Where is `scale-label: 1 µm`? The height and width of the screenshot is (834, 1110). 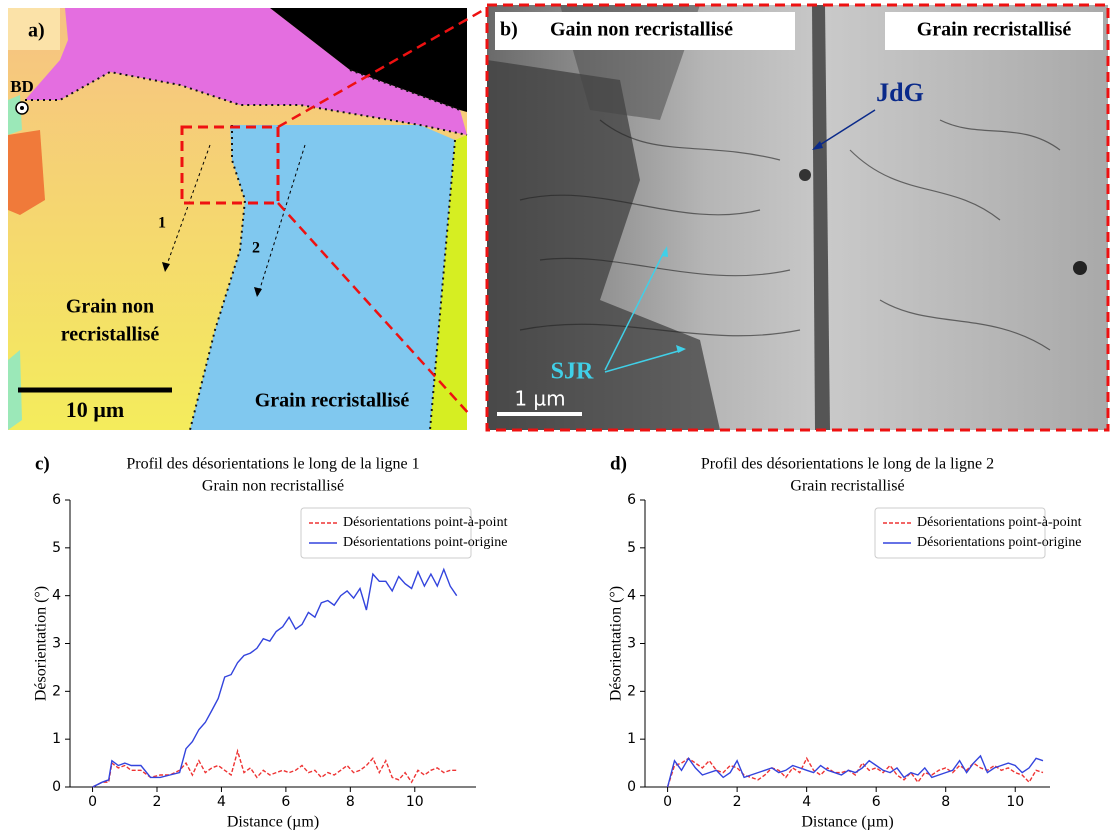
scale-label: 1 µm is located at coordinates (539, 399).